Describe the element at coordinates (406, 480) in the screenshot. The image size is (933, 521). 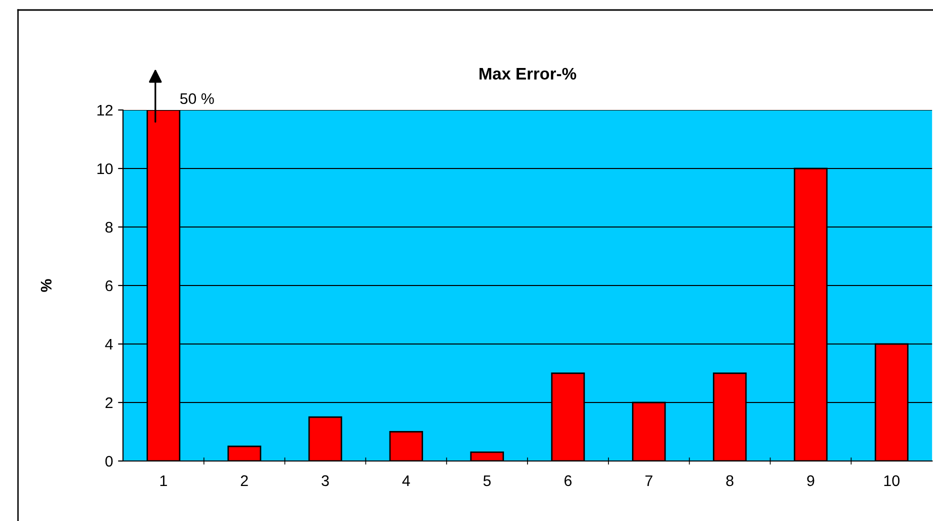
I see `x-tick-label: 4` at that location.